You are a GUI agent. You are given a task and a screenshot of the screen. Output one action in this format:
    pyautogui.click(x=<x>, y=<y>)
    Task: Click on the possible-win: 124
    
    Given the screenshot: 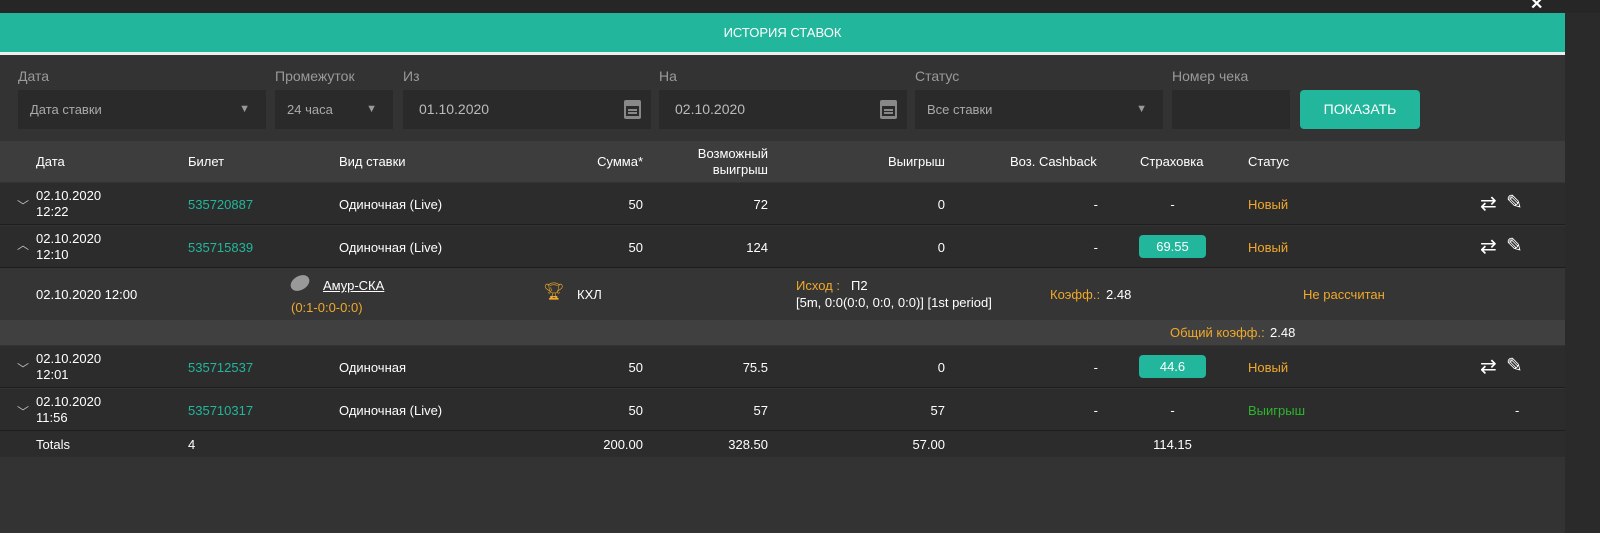 What is the action you would take?
    pyautogui.click(x=757, y=247)
    